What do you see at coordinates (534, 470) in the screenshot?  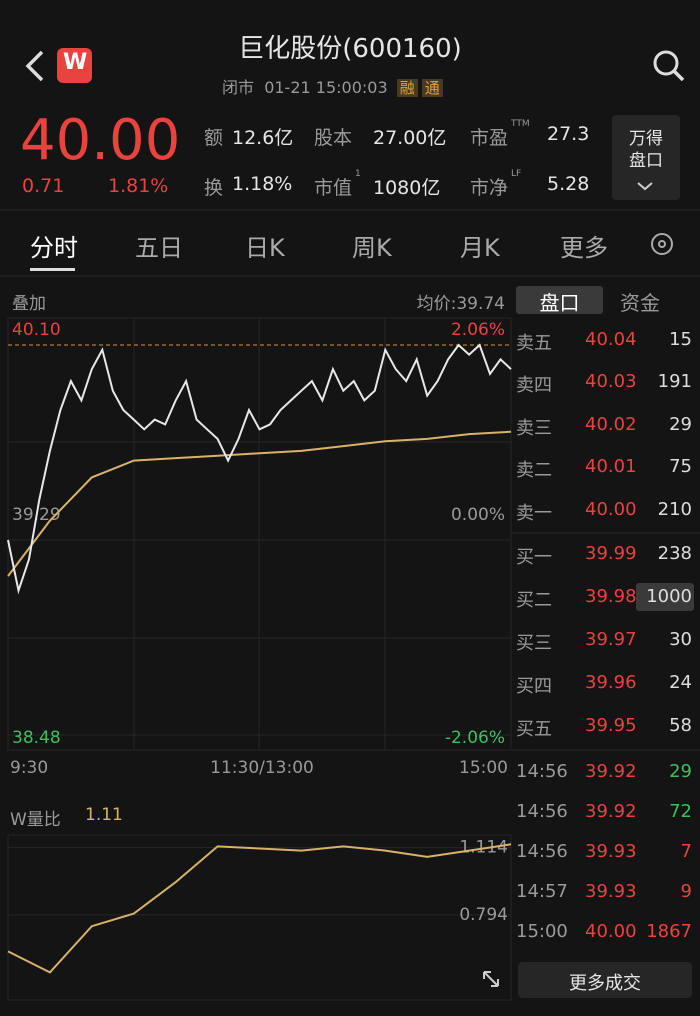 I see `book-label: 卖二` at bounding box center [534, 470].